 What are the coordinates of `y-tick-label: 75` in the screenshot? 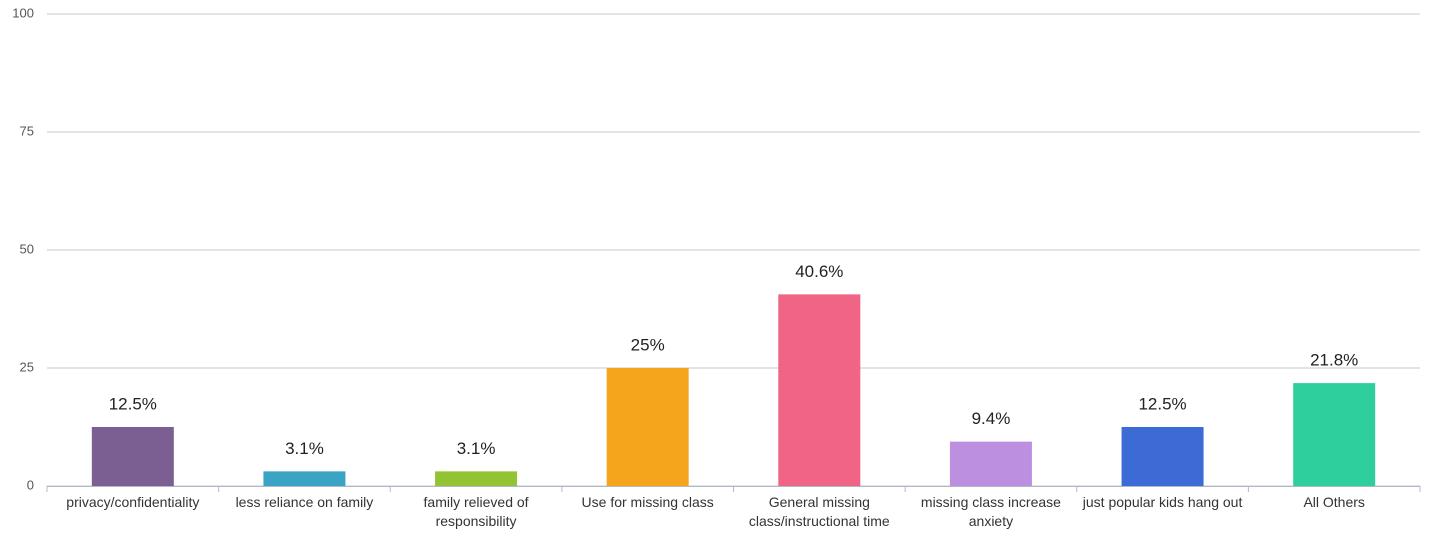 It's located at (27, 130).